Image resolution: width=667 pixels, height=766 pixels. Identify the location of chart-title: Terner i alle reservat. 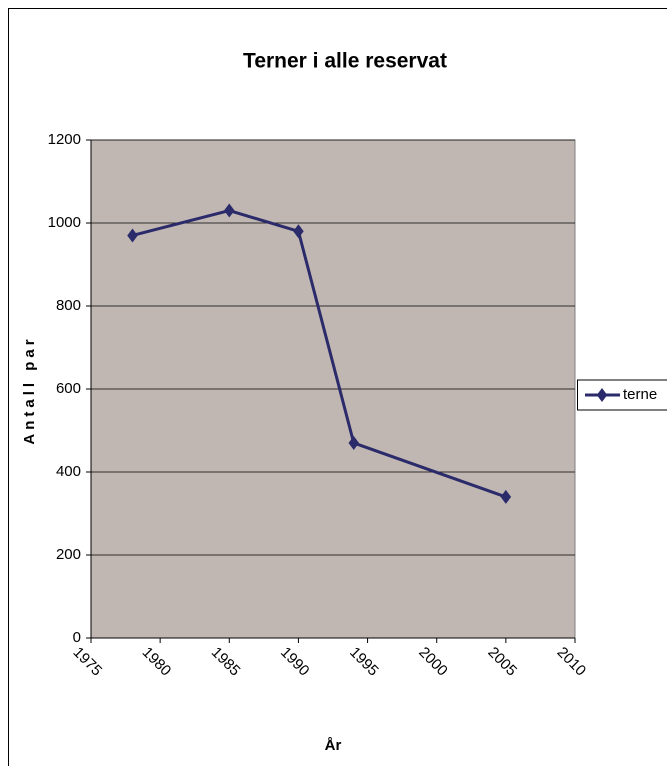
(345, 61).